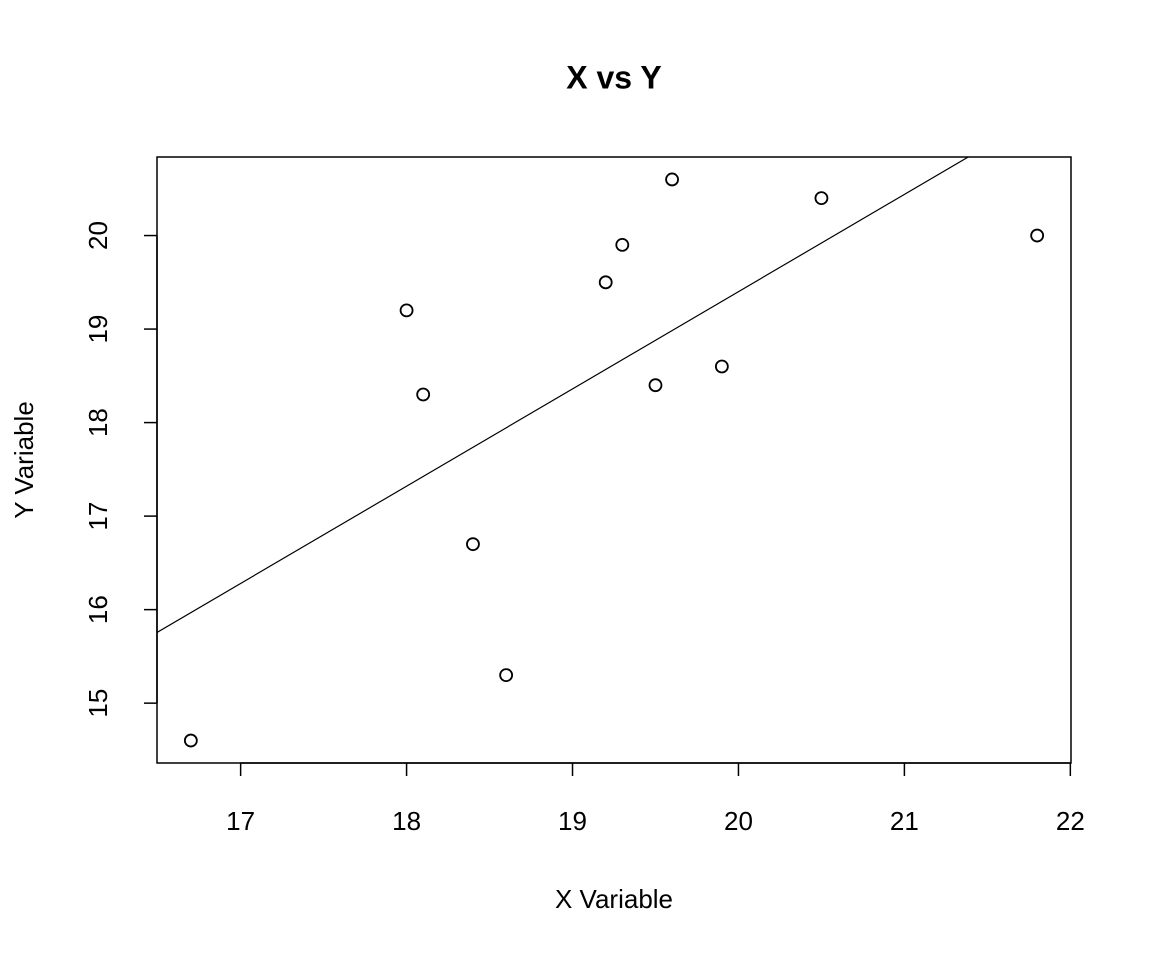  Describe the element at coordinates (98, 235) in the screenshot. I see `y-tick-label: 20` at that location.